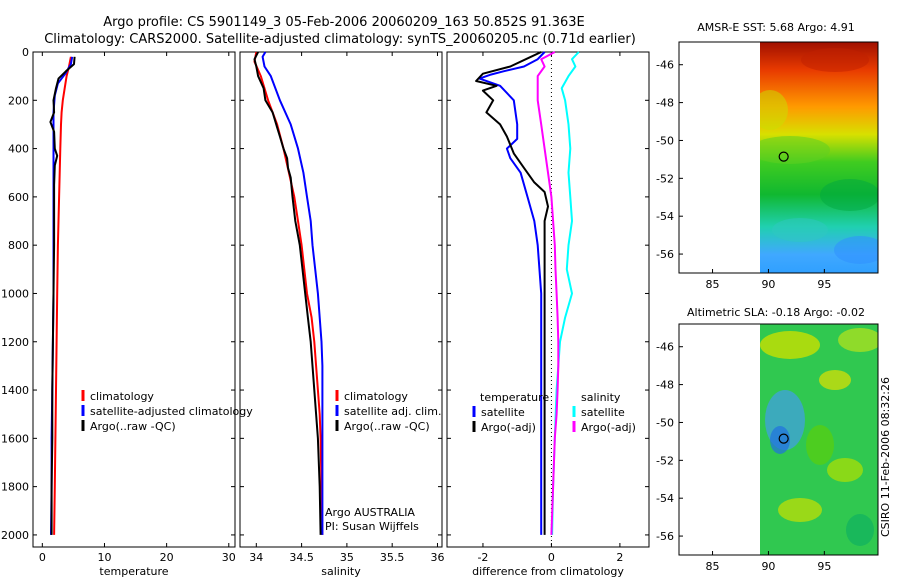 This screenshot has height=580, width=900. What do you see at coordinates (347, 557) in the screenshot?
I see `salinity-xtick-label: 35` at bounding box center [347, 557].